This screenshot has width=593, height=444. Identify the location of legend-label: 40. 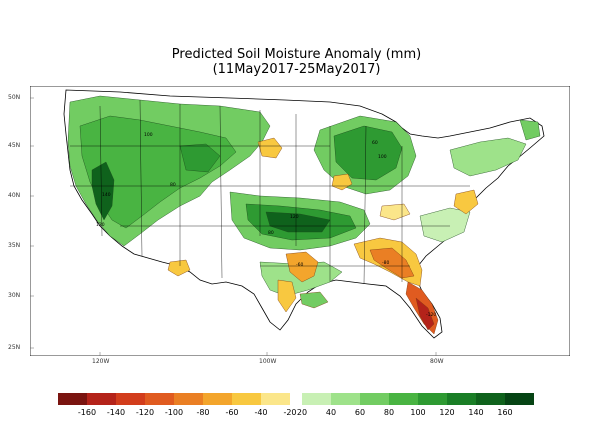
(331, 412).